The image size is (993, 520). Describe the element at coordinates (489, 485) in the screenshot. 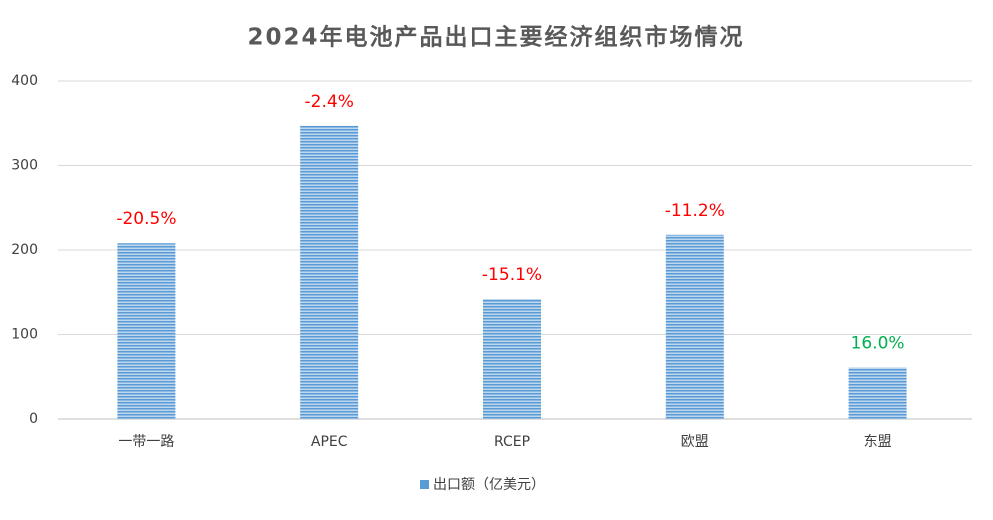

I see `legend-label: 出口额（亿美元）` at that location.